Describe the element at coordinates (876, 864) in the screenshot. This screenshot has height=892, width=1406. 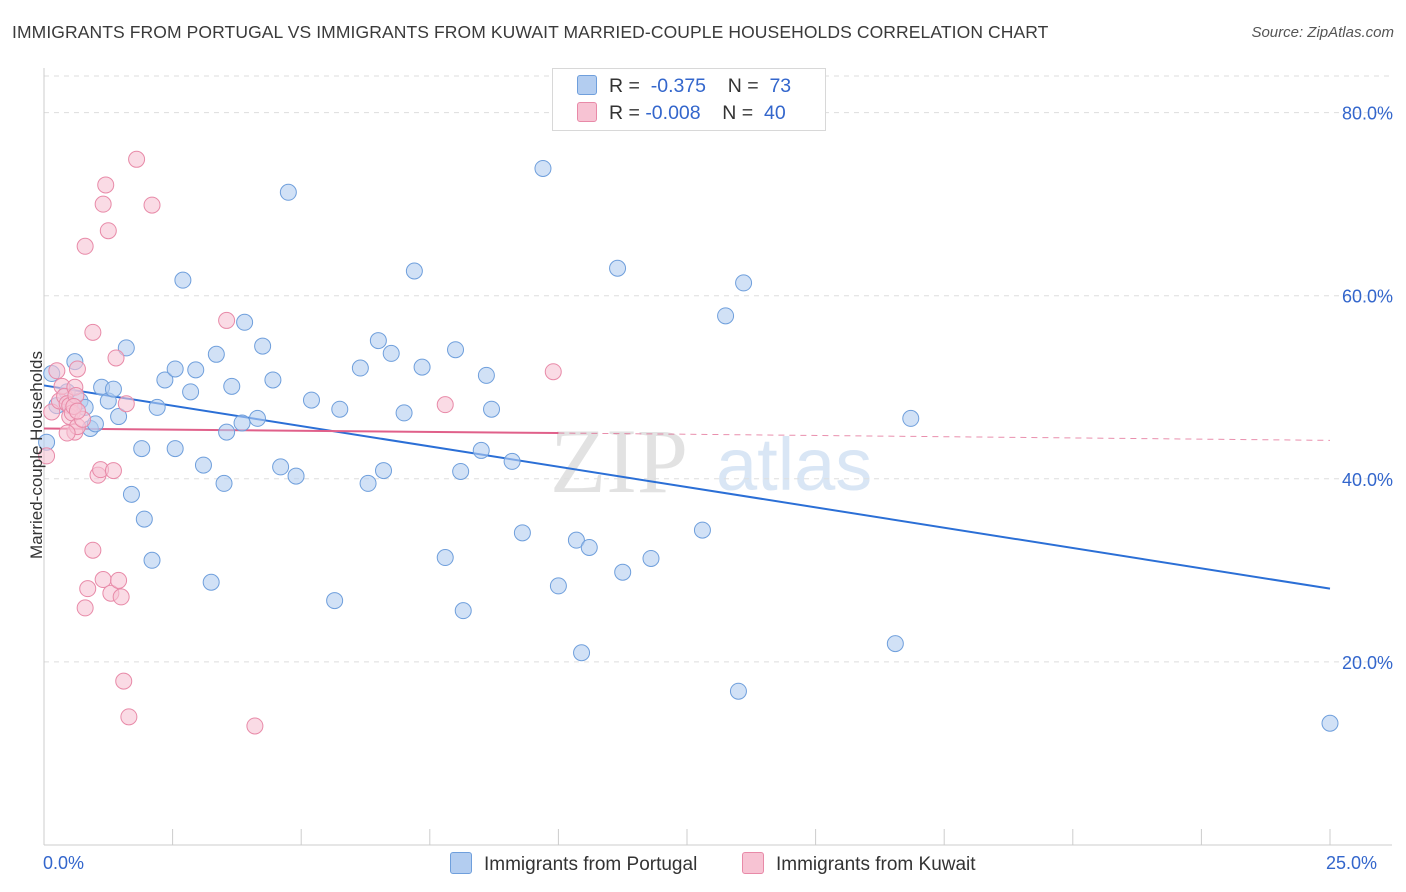
I see `bottom-legend-label-kuwait: Immigrants from Kuwait` at that location.